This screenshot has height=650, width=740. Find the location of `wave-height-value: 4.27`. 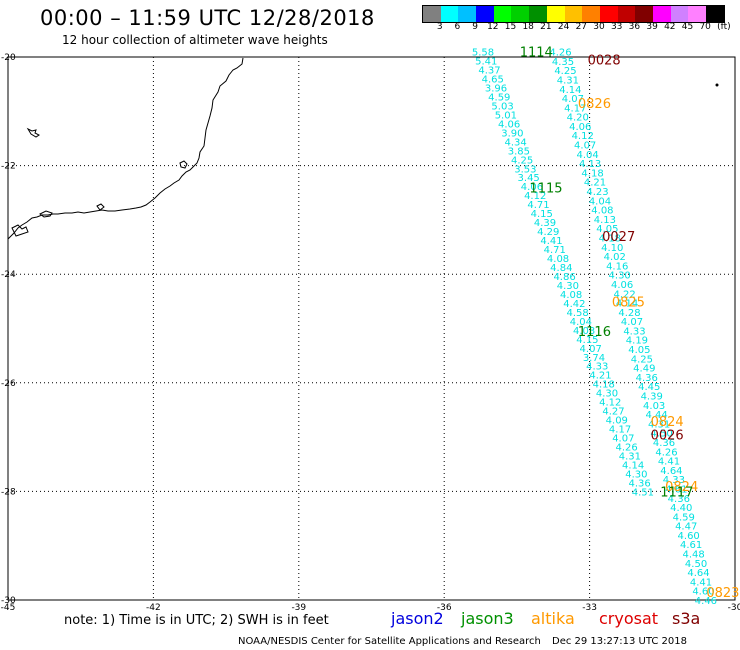

wave-height-value: 4.27 is located at coordinates (613, 412).